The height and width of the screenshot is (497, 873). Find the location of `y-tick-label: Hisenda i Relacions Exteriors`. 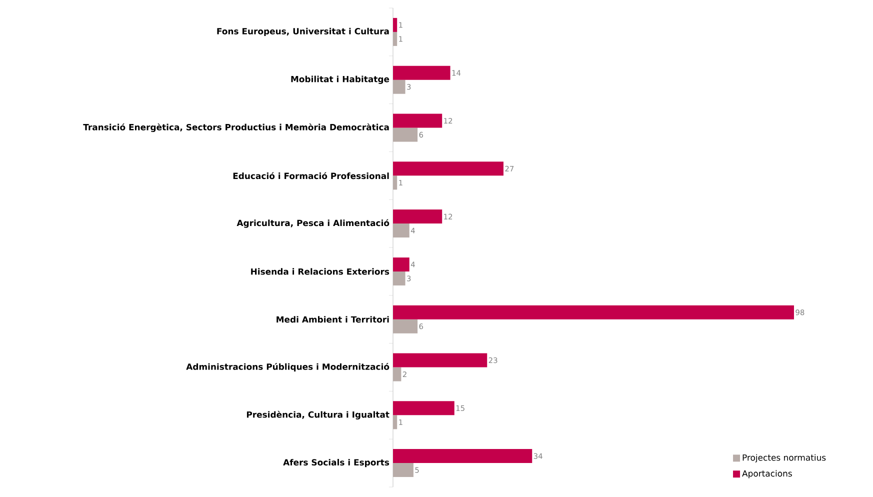

y-tick-label: Hisenda i Relacions Exteriors is located at coordinates (320, 271).